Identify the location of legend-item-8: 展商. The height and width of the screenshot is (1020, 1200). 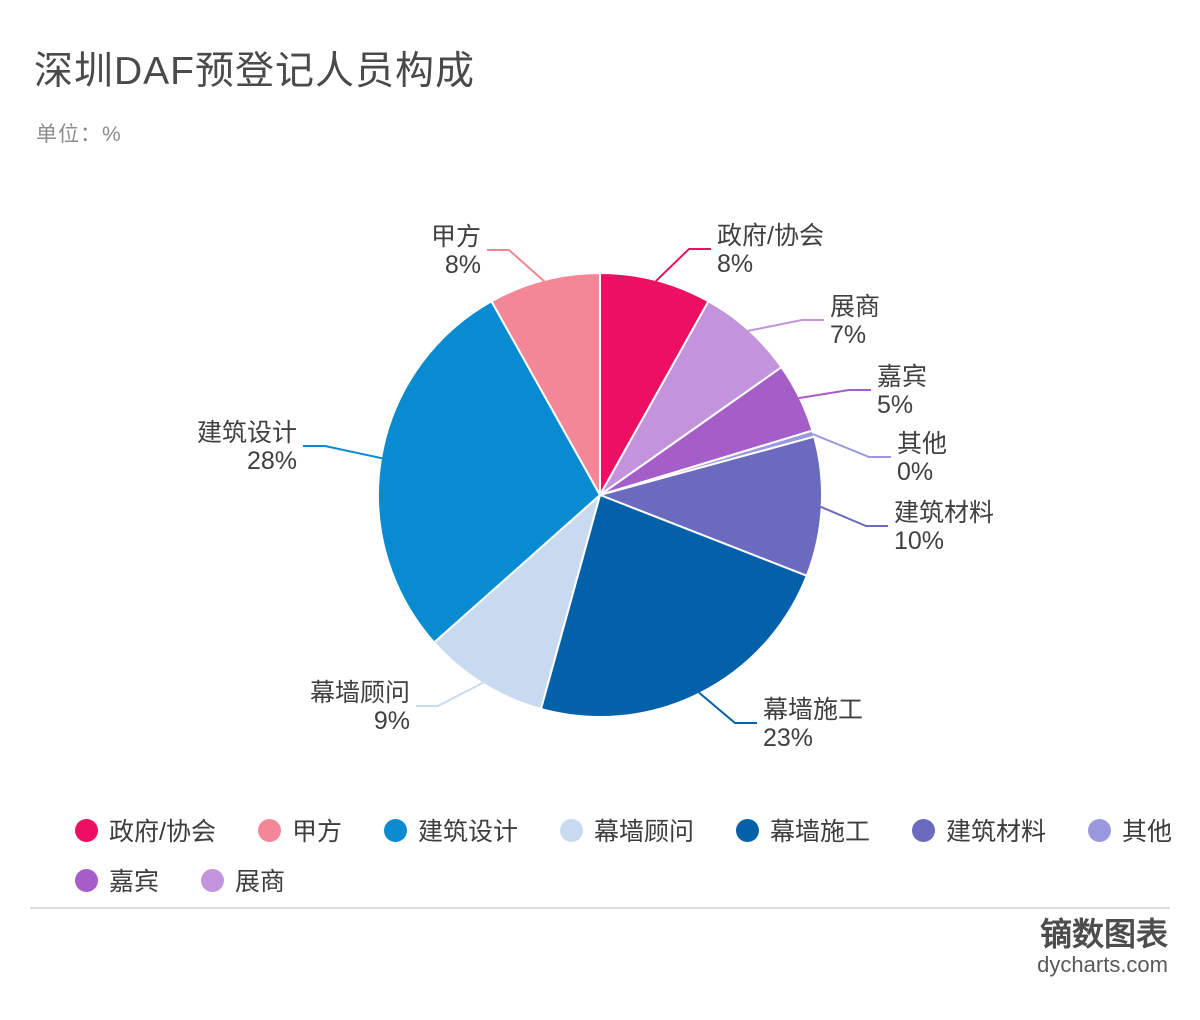
(243, 880).